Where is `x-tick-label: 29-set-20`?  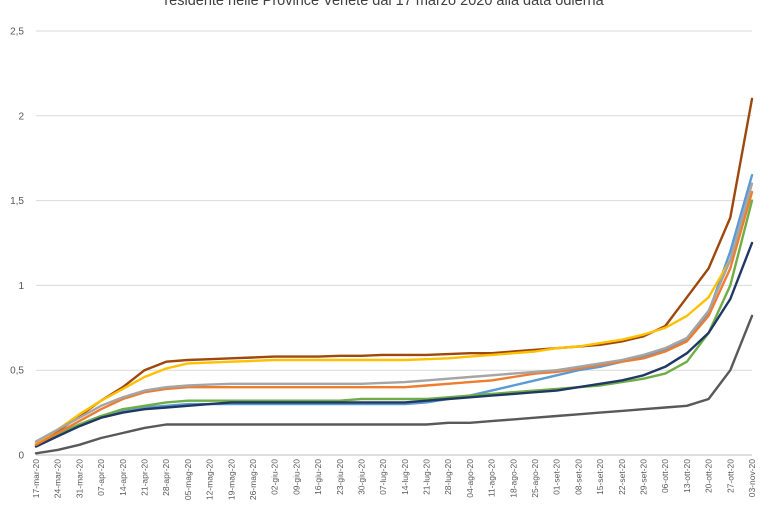
x-tick-label: 29-set-20 is located at coordinates (644, 477).